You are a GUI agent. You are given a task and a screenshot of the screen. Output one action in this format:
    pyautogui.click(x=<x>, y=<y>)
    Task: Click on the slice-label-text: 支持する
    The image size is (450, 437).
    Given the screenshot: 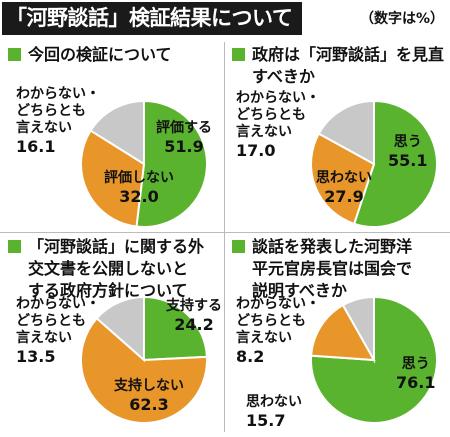 What is the action you would take?
    pyautogui.click(x=194, y=306)
    